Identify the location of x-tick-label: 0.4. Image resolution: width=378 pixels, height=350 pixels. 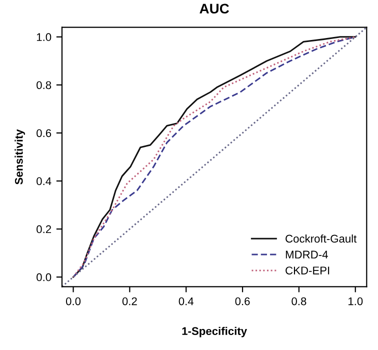
(186, 301).